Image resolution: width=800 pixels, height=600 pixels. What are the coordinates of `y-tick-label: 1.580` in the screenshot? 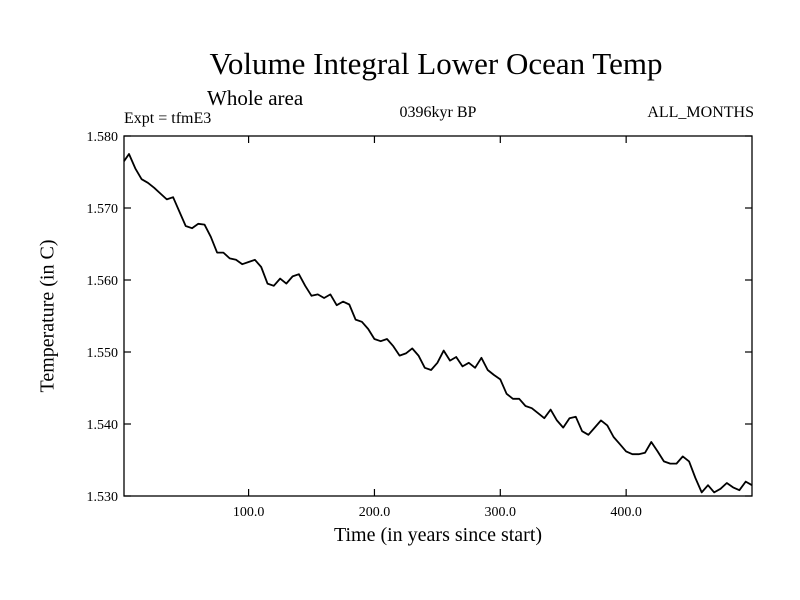 It's located at (103, 137).